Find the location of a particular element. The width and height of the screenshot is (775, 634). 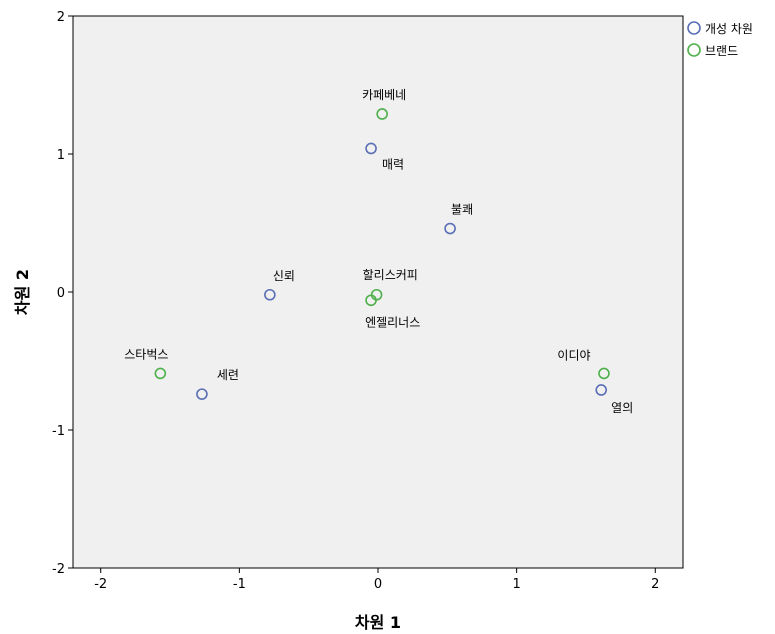

y-tick-label: 0 is located at coordinates (61, 293).